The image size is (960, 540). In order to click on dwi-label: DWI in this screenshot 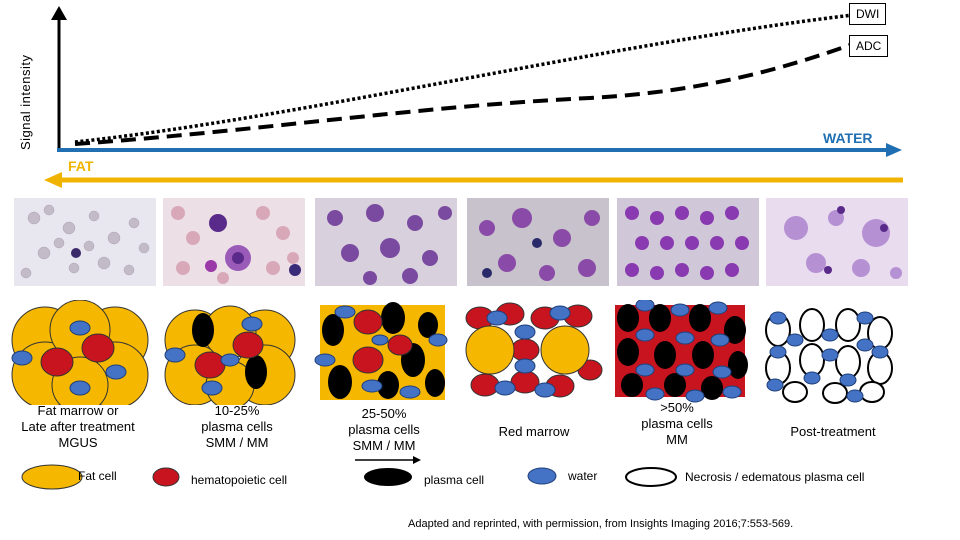, I will do `click(868, 14)`.